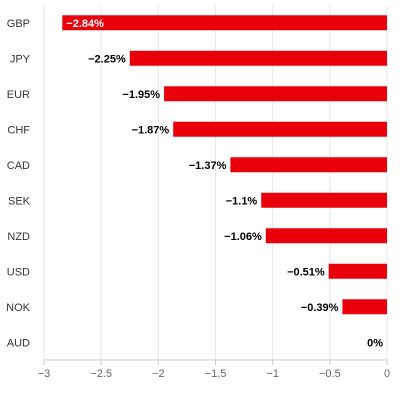 The width and height of the screenshot is (411, 405). I want to click on data-label: −1.06%, so click(243, 237).